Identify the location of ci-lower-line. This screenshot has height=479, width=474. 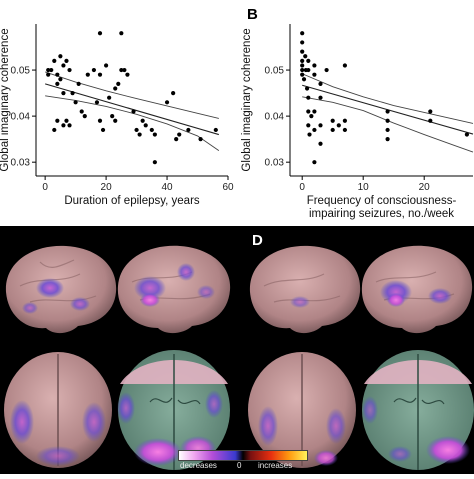
(388, 124).